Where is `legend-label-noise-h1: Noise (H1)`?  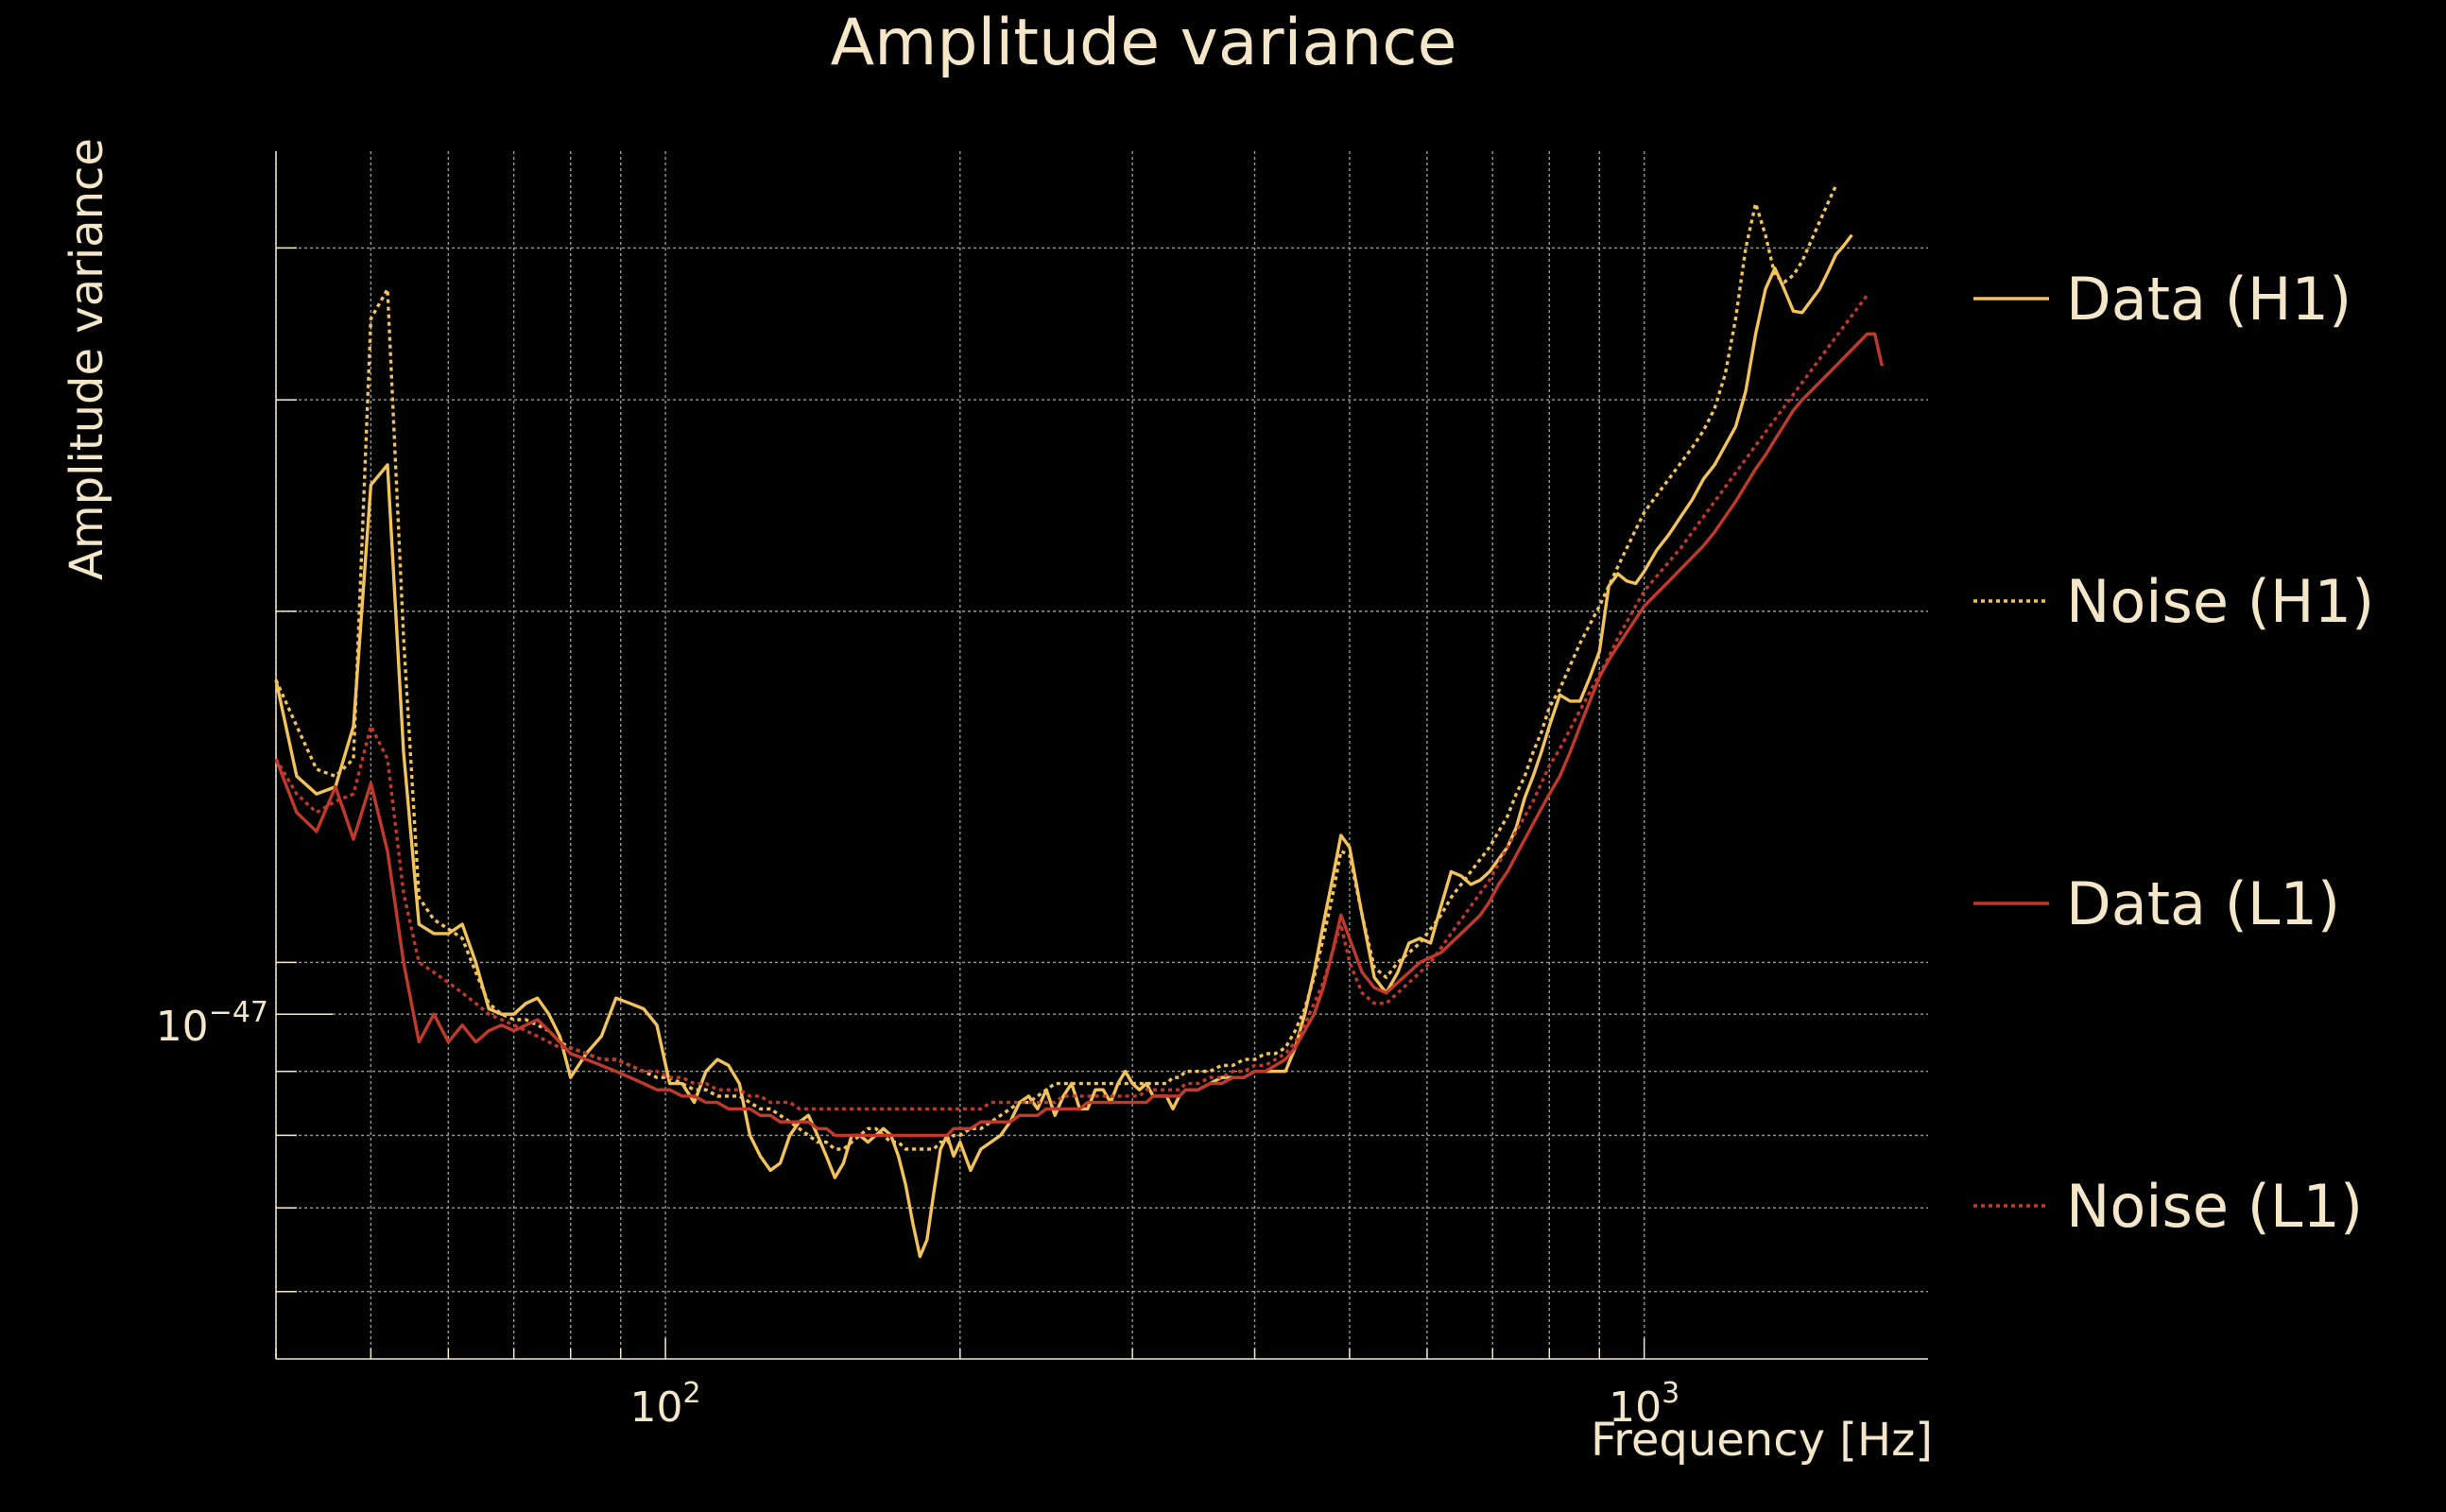 legend-label-noise-h1: Noise (H1) is located at coordinates (2220, 601).